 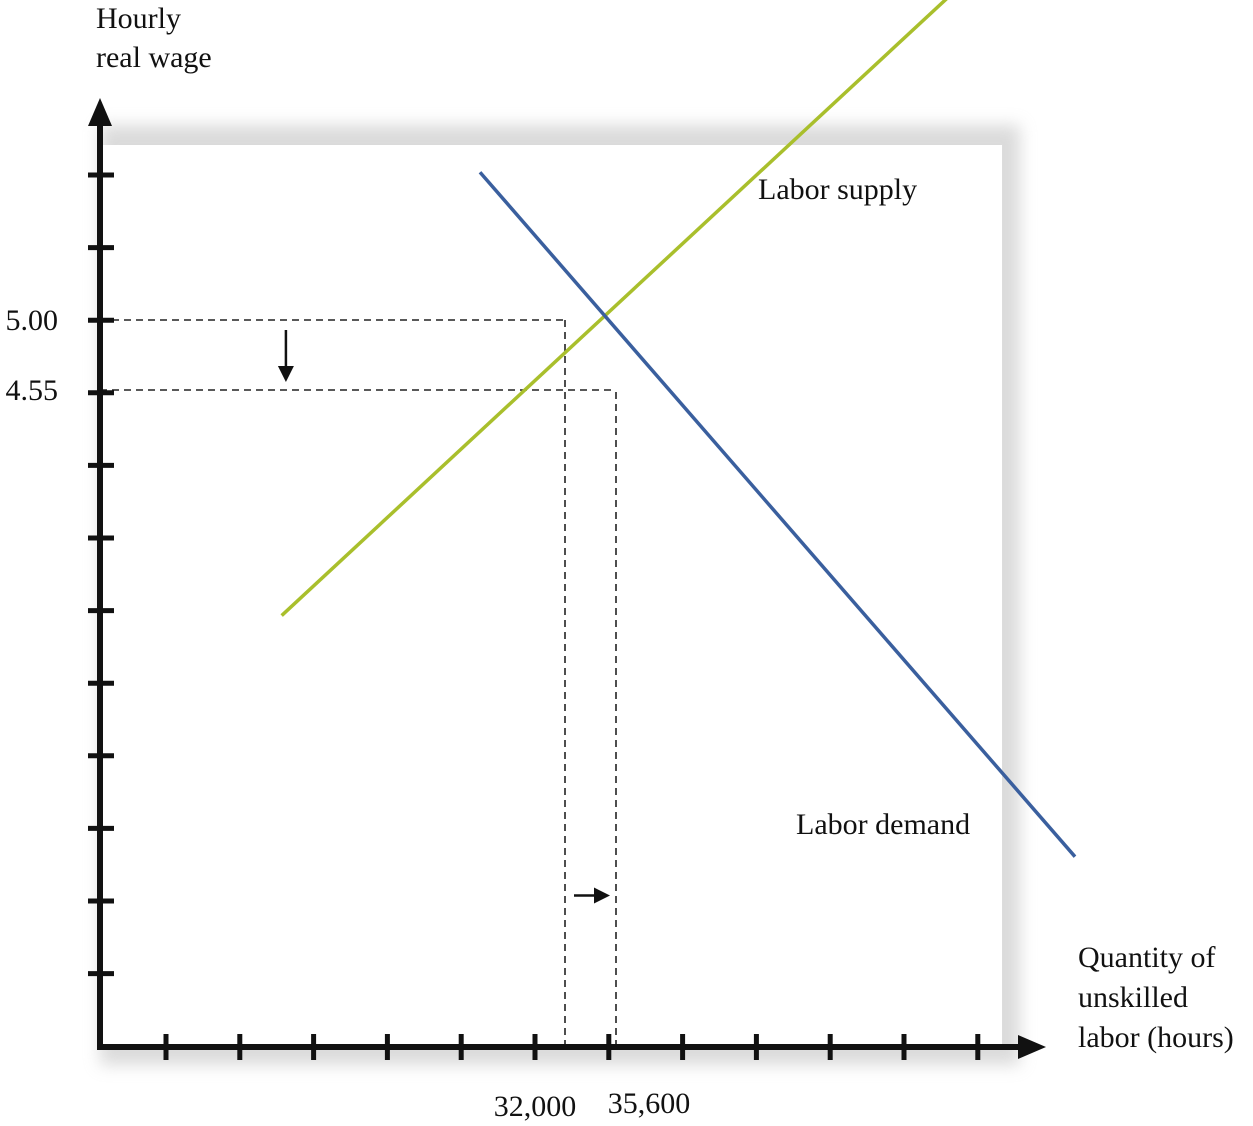 What do you see at coordinates (649, 1103) in the screenshot?
I see `x-tick-label-35600: 35,600` at bounding box center [649, 1103].